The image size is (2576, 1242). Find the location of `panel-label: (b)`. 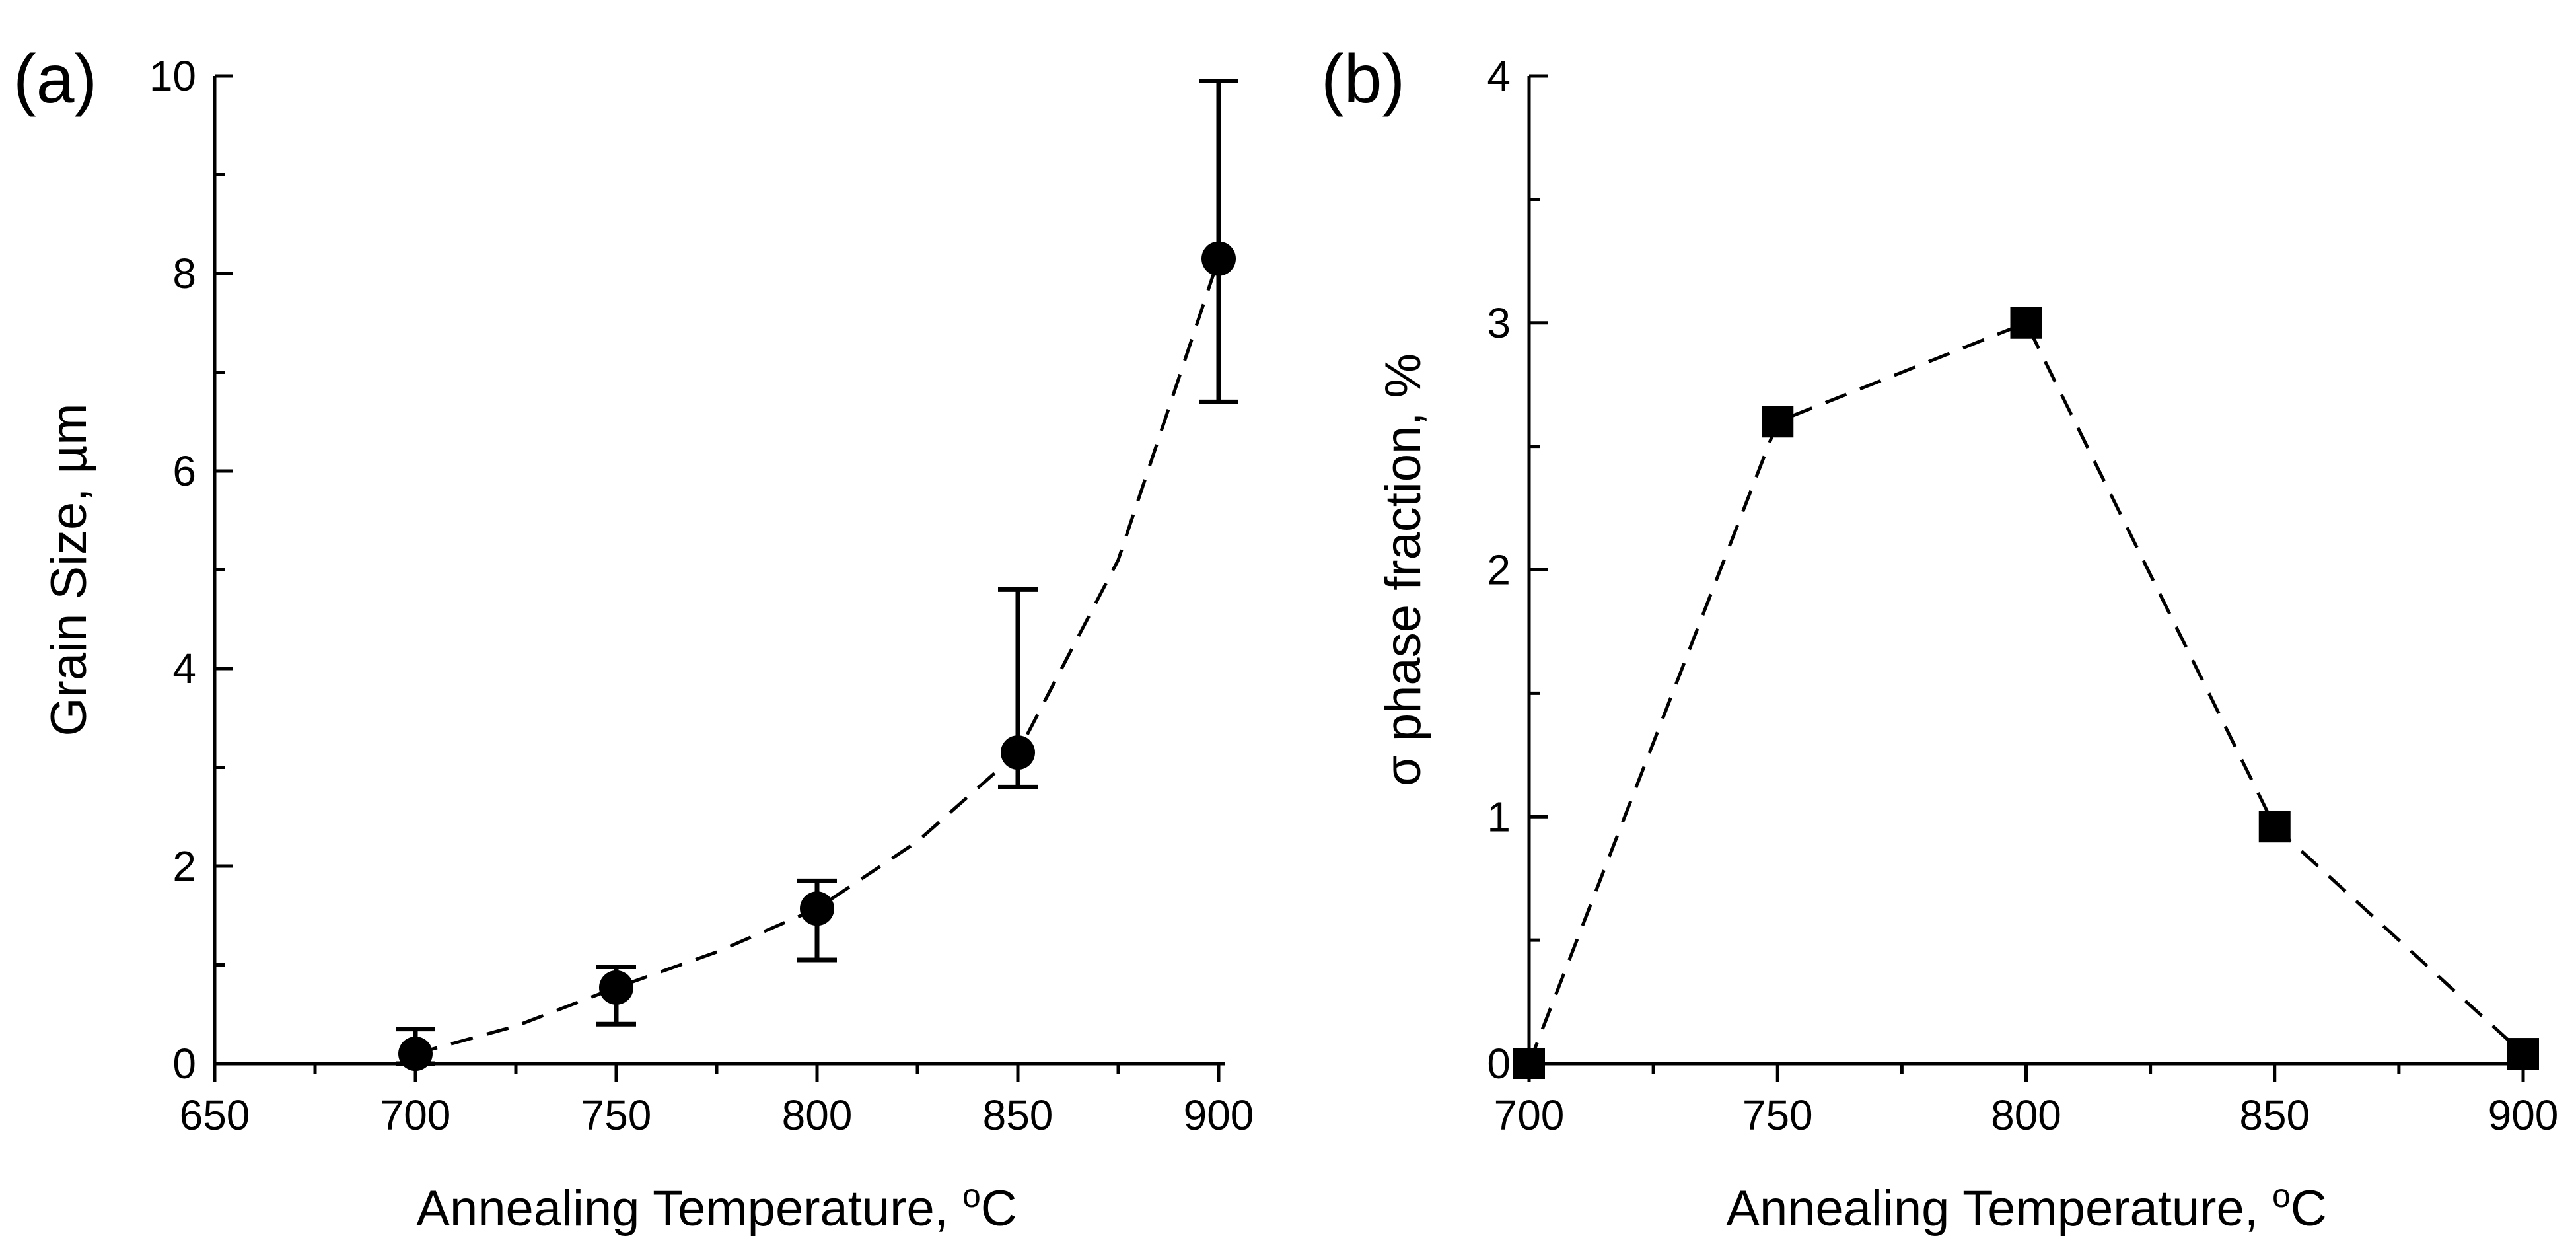

panel-label: (b) is located at coordinates (1363, 79).